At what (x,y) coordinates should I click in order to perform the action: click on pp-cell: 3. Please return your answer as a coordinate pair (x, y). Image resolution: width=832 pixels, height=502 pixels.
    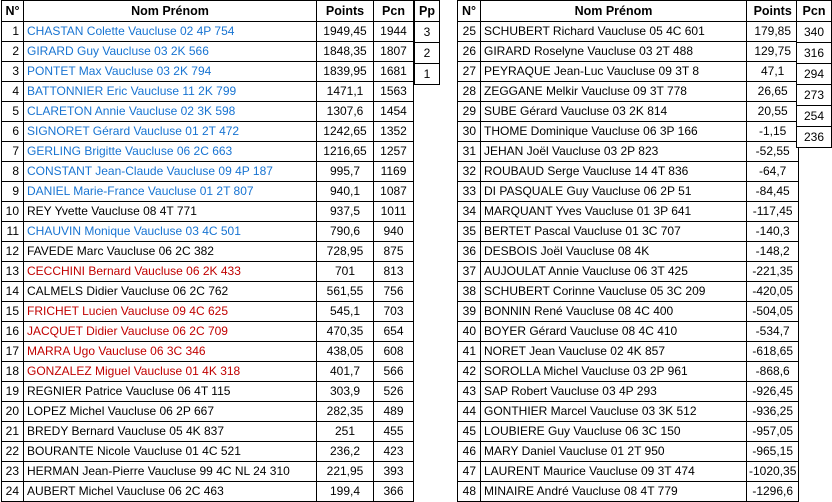
    Looking at the image, I should click on (427, 32).